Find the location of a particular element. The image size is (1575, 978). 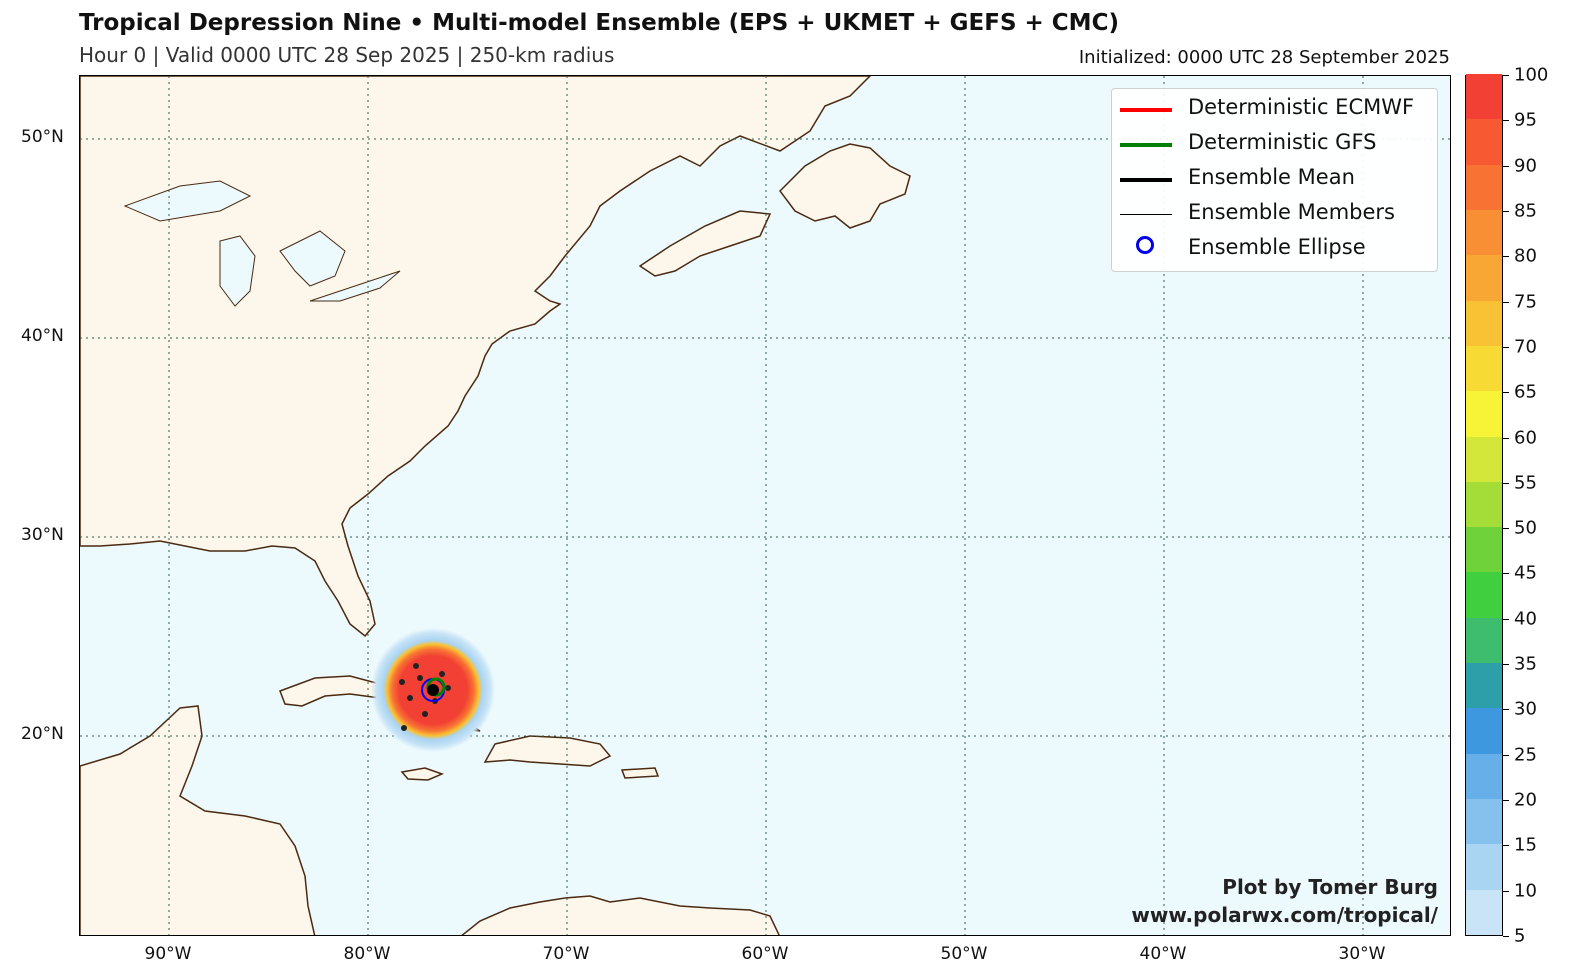

jamaica is located at coordinates (422, 774).